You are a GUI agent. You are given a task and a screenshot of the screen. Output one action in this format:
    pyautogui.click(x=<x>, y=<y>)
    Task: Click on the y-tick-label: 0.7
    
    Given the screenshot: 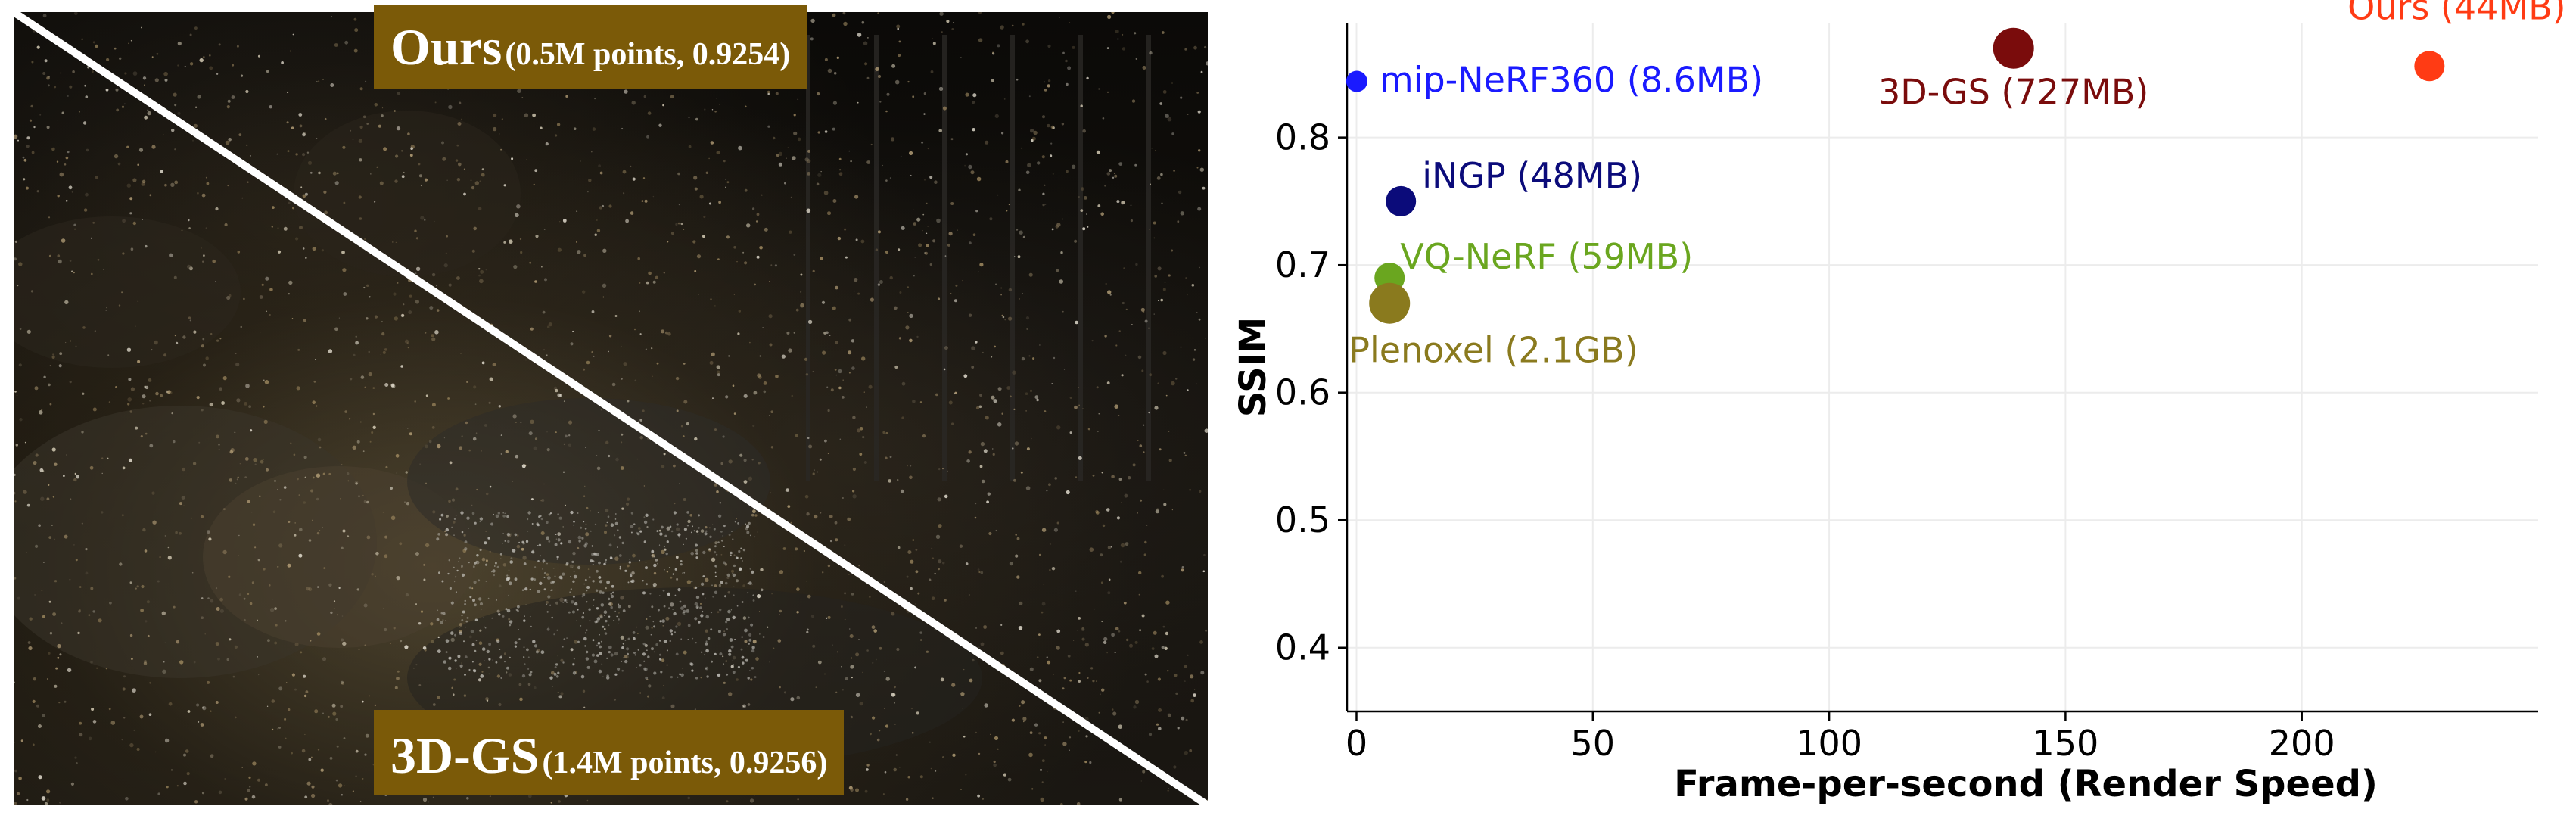 What is the action you would take?
    pyautogui.click(x=1302, y=264)
    